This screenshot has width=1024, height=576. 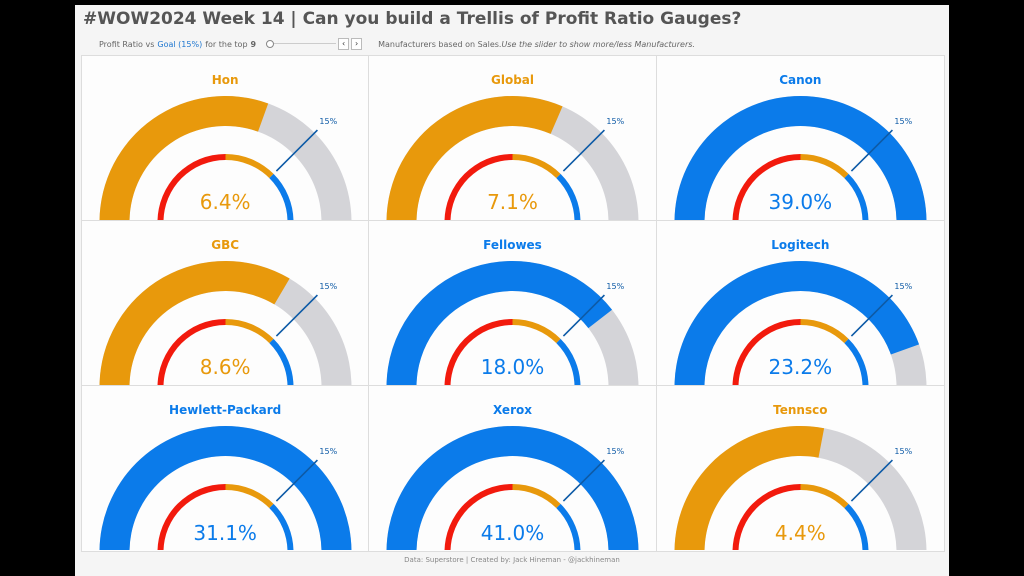 I want to click on gauge-value: 7.1%, so click(x=512, y=202).